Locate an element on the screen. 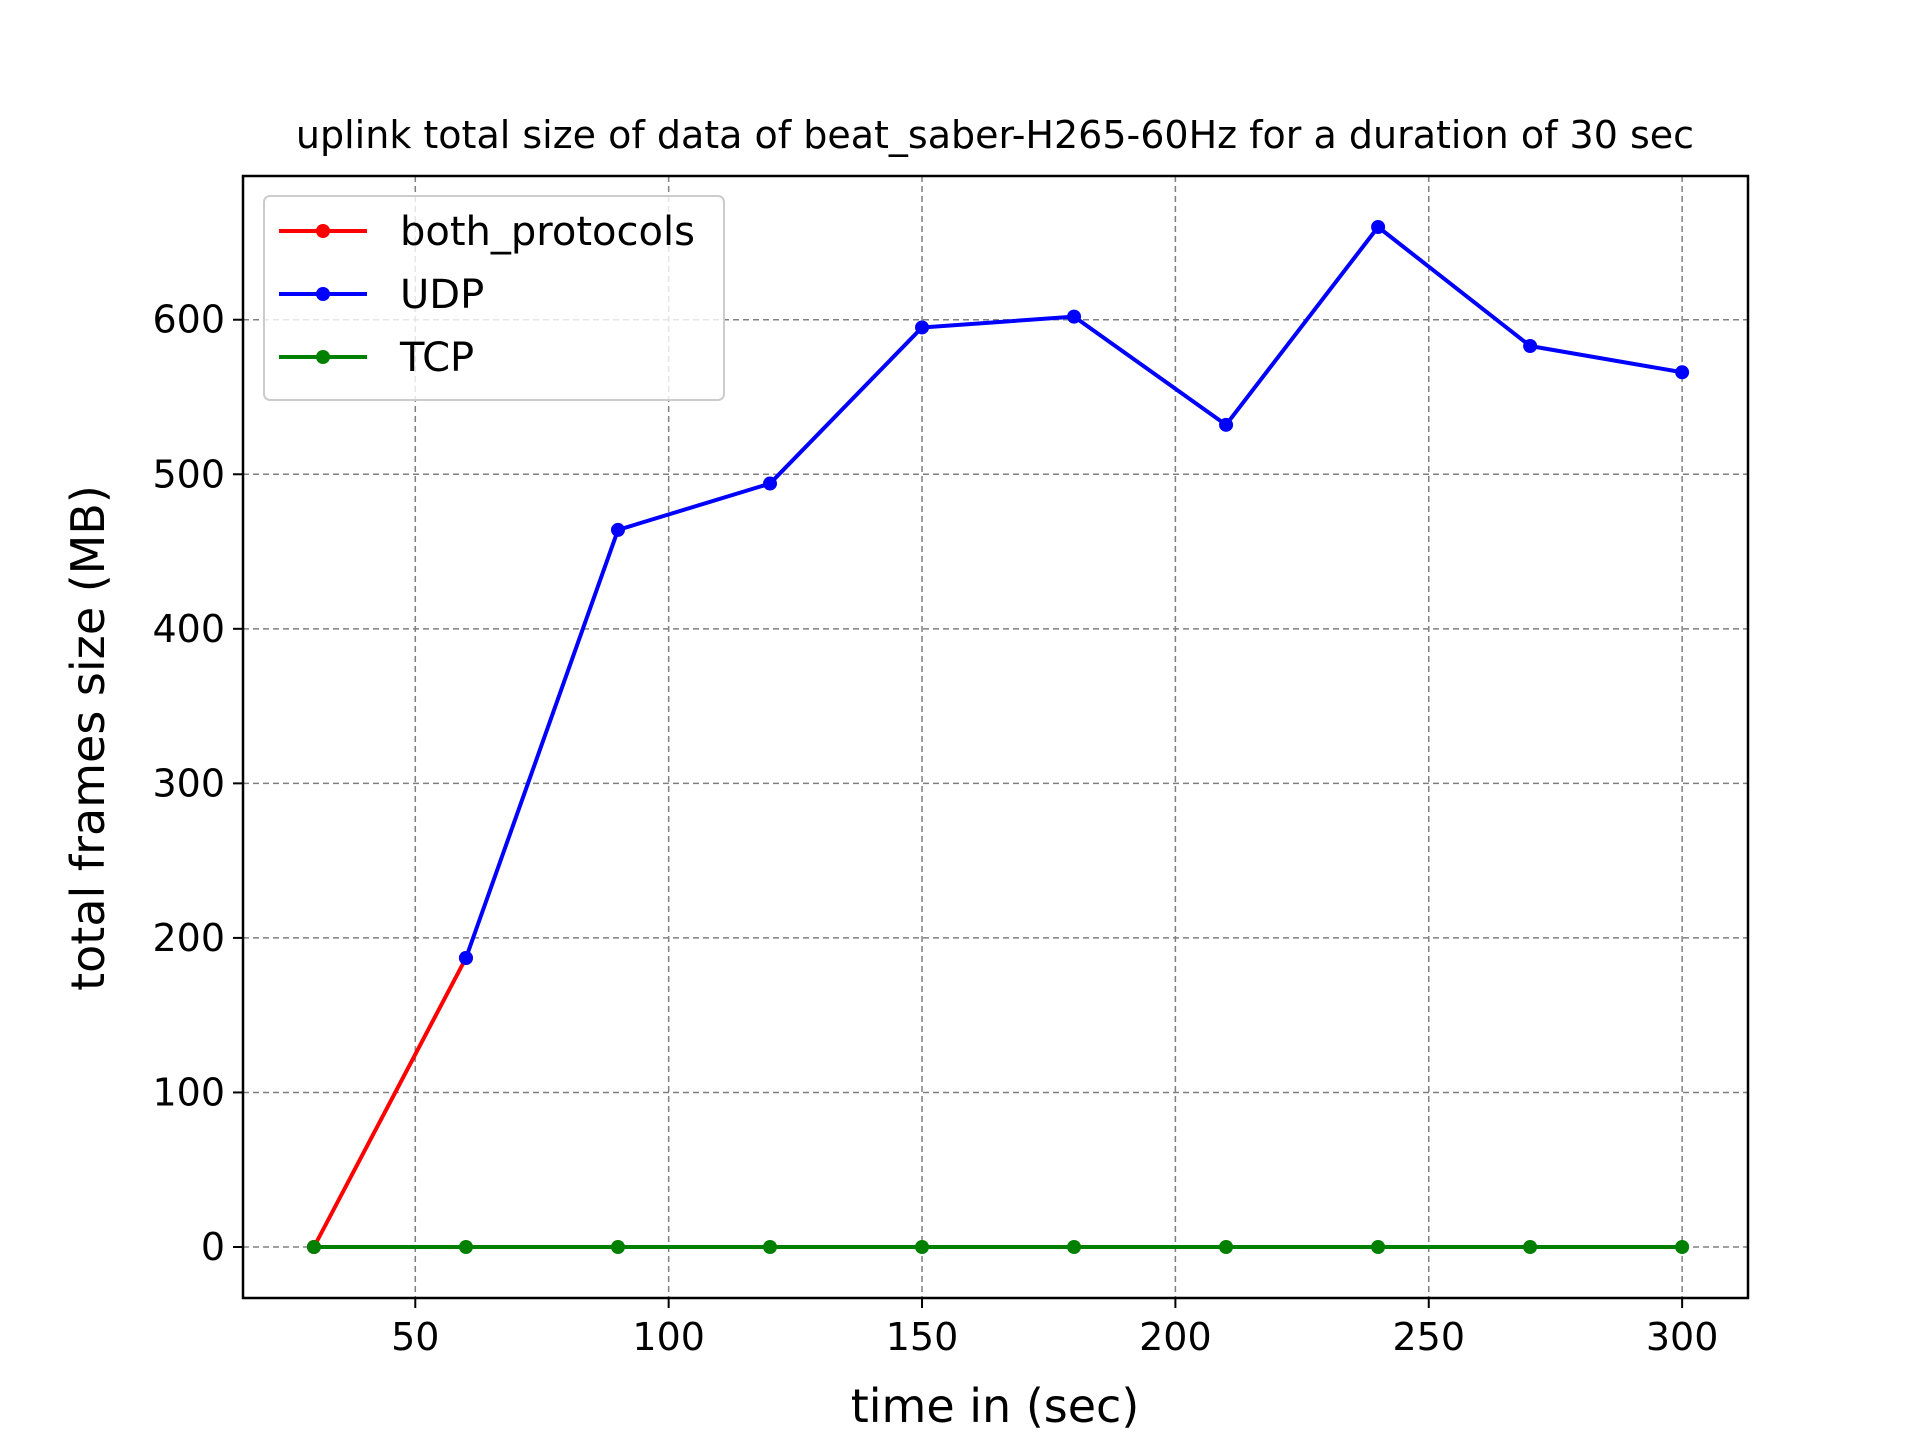 This screenshot has width=1920, height=1440. y-tick-label: 600 is located at coordinates (188, 320).